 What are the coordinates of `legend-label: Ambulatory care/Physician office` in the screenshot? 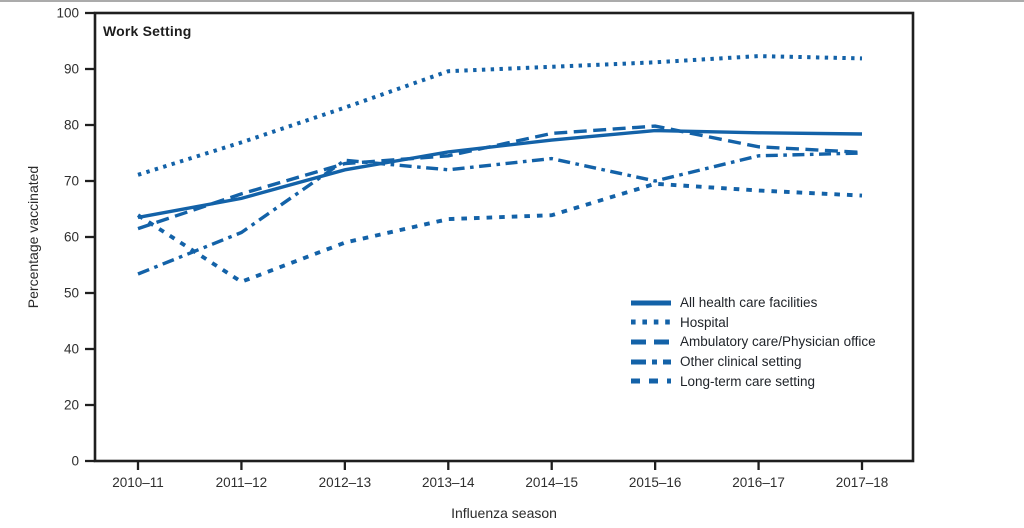 It's located at (778, 342).